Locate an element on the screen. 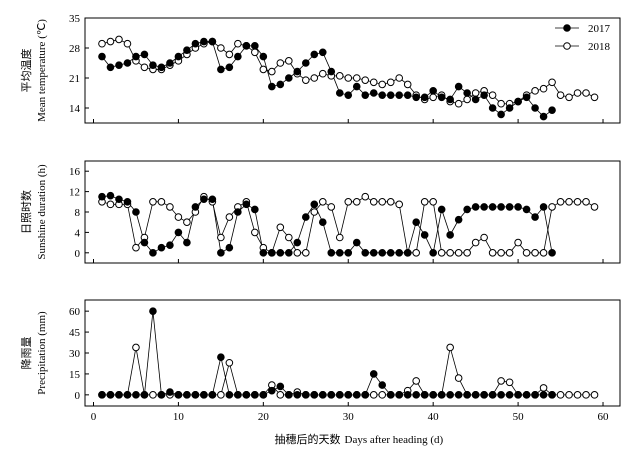 The width and height of the screenshot is (644, 460). panel3-y-tick-label: 45 is located at coordinates (75, 333).